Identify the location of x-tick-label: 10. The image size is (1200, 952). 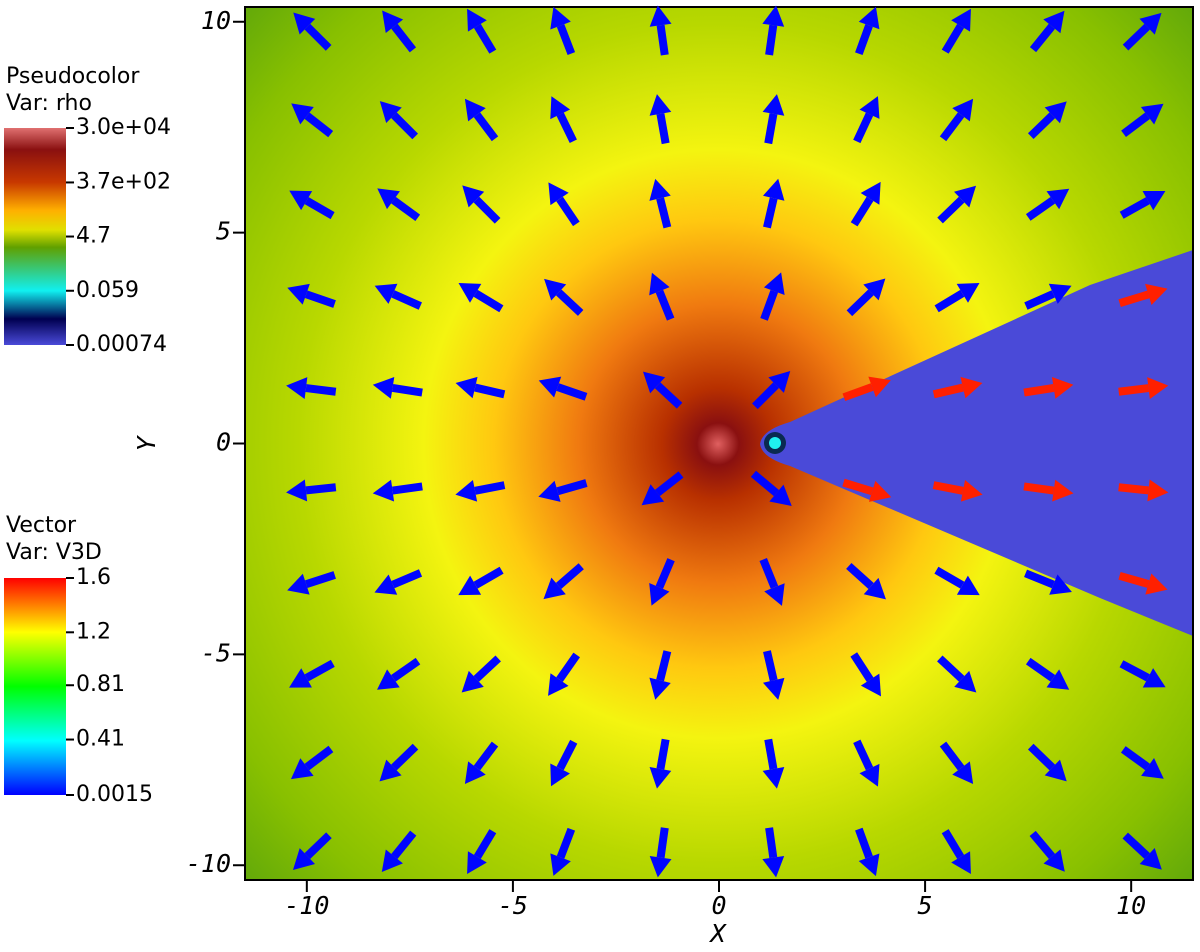
(1131, 905).